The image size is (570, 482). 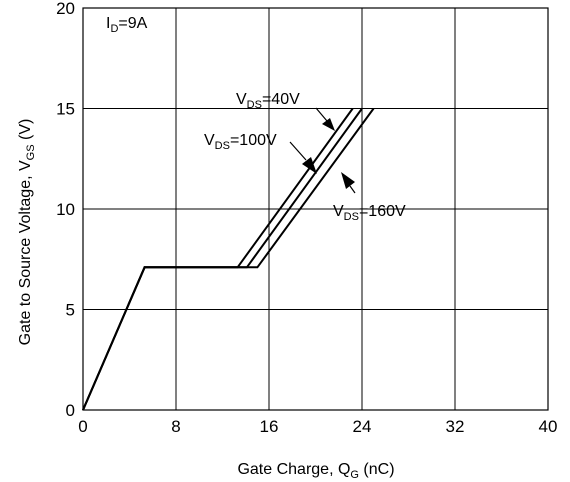 I want to click on x-tick-label: 40, so click(x=548, y=426).